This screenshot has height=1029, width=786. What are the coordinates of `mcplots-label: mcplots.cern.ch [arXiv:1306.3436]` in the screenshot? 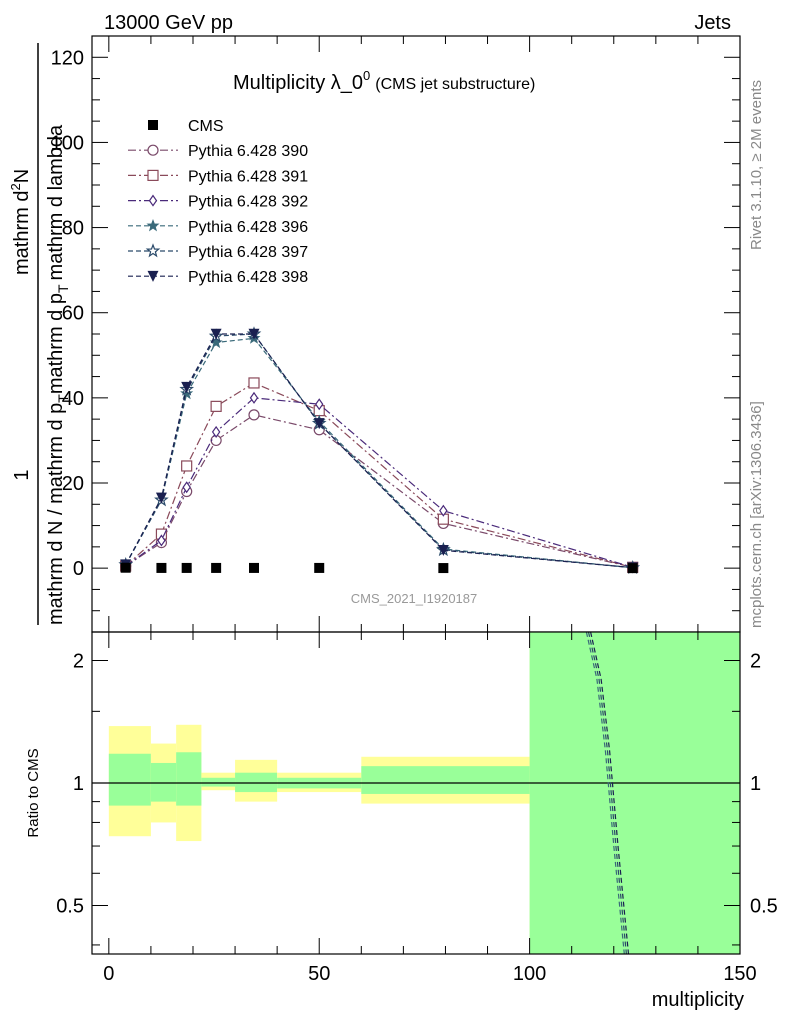 It's located at (756, 514).